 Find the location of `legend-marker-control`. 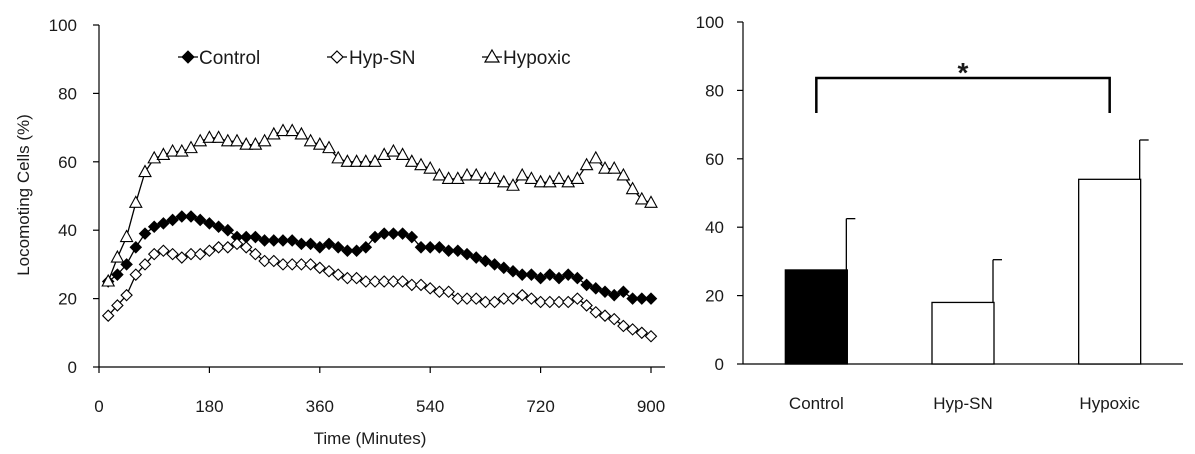

legend-marker-control is located at coordinates (188, 57).